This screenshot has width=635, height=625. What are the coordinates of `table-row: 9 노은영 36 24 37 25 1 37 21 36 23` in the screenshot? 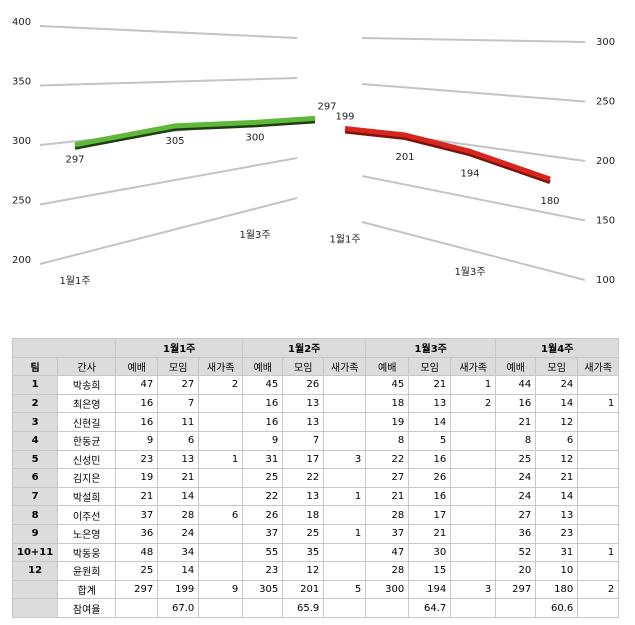 It's located at (315, 533).